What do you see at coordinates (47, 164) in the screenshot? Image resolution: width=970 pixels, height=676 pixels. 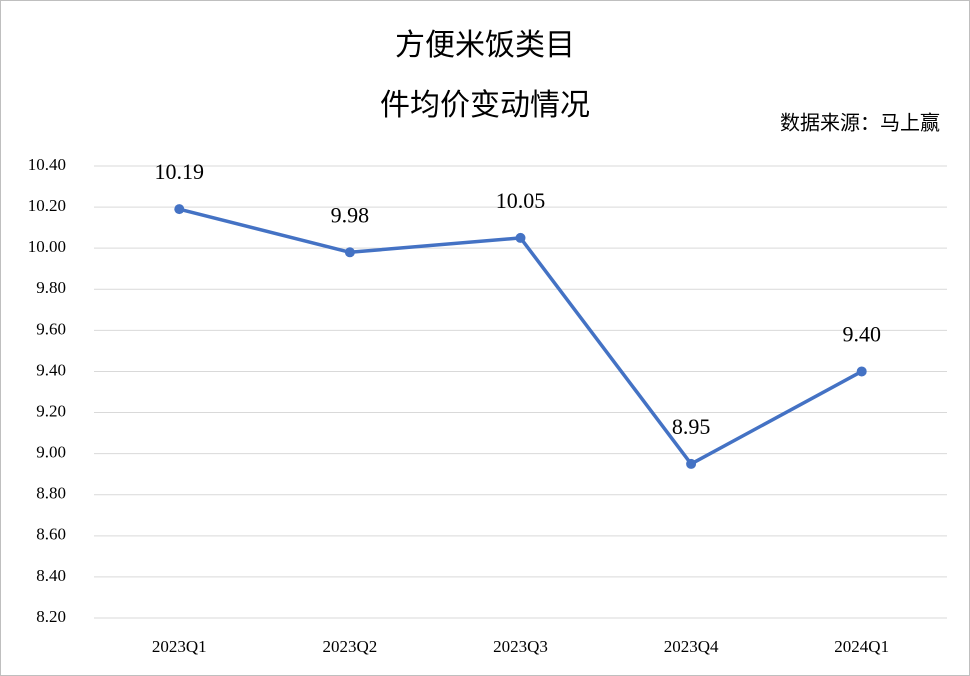 I see `y-tick-label: 10.40` at bounding box center [47, 164].